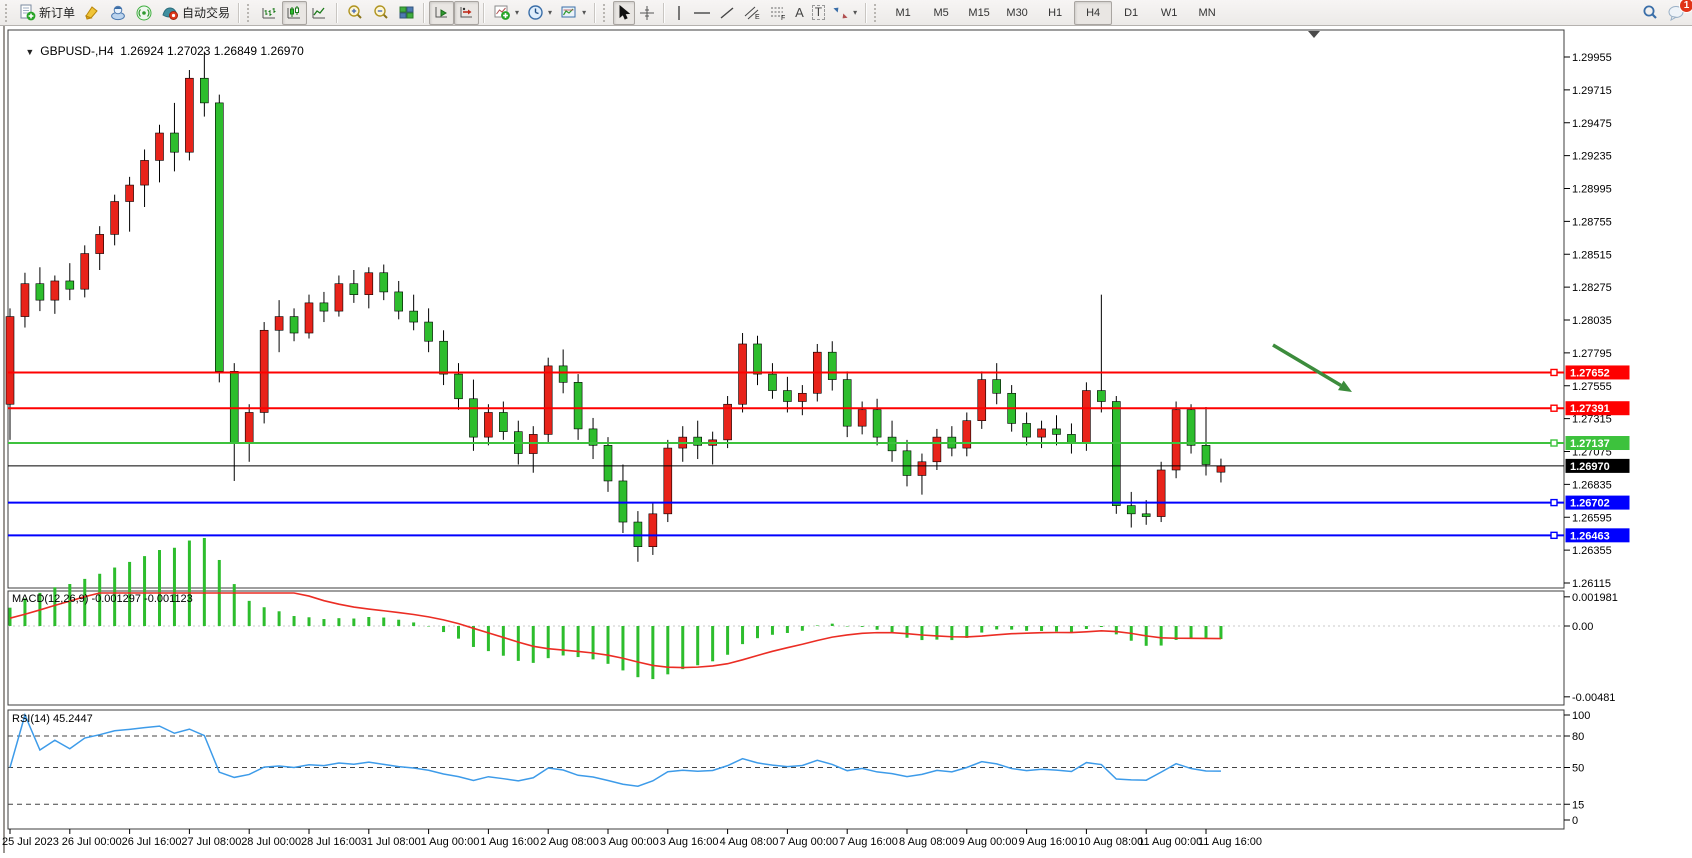 The width and height of the screenshot is (1692, 858). I want to click on tile-windows-button, so click(406, 13).